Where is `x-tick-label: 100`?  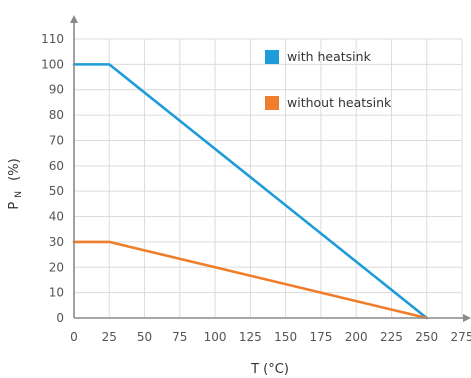
x-tick-label: 100 is located at coordinates (215, 337).